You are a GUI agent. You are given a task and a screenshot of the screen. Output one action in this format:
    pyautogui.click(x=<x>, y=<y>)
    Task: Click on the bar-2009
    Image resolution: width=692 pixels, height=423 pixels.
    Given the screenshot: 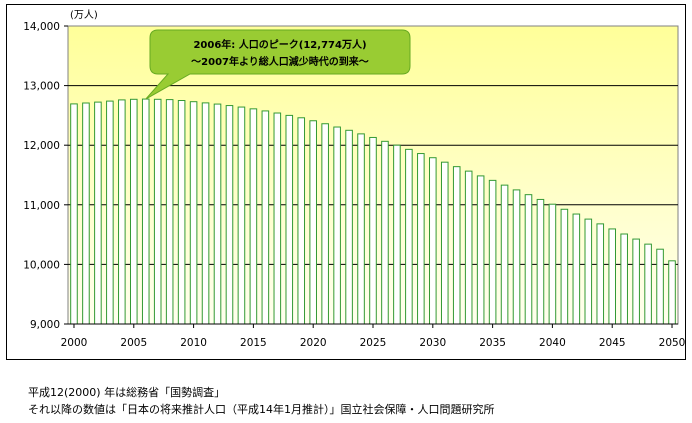 What is the action you would take?
    pyautogui.click(x=181, y=212)
    